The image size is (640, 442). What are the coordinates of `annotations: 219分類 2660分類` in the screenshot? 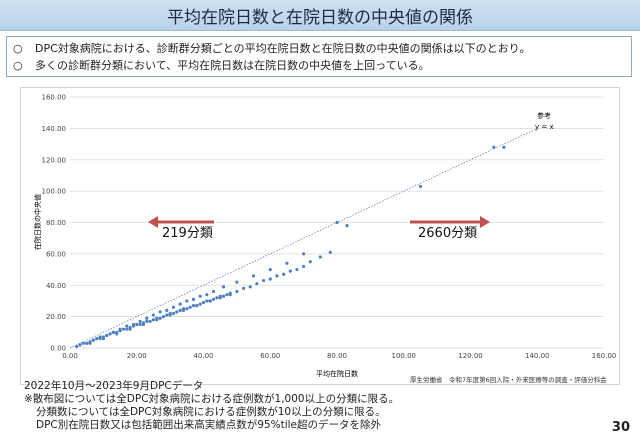 It's located at (319, 228).